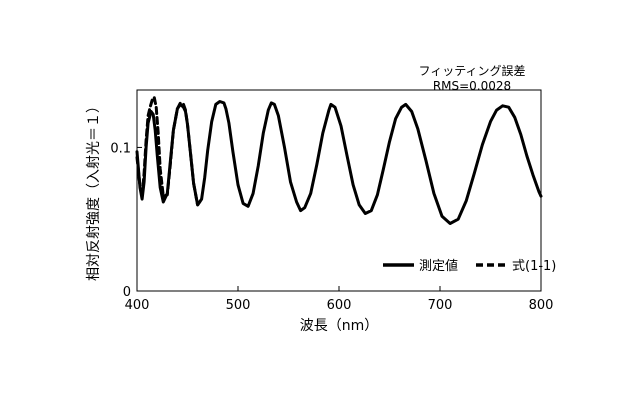  What do you see at coordinates (120, 148) in the screenshot?
I see `y-tick-label-1: 0.1` at bounding box center [120, 148].